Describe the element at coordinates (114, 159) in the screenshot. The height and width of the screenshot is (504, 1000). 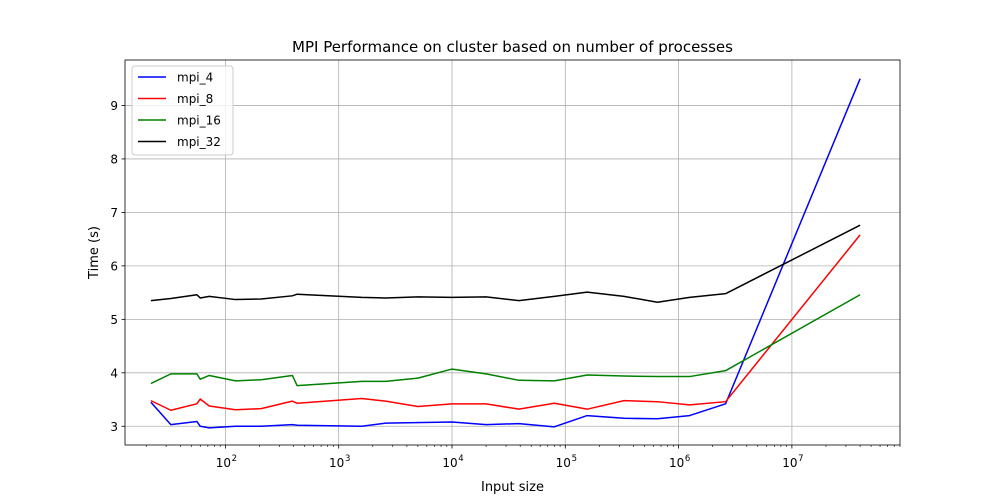
I see `y-tick-label: 8` at that location.